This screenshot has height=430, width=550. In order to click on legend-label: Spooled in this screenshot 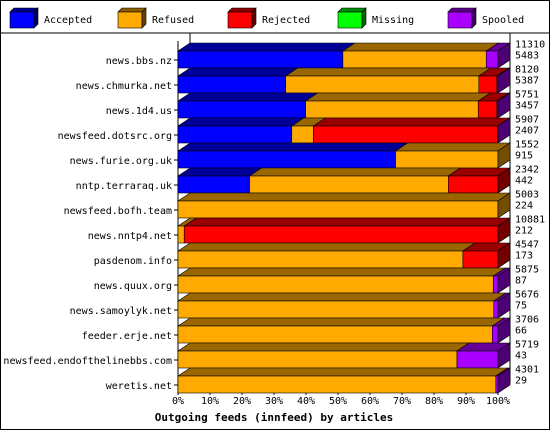, I will do `click(503, 20)`.